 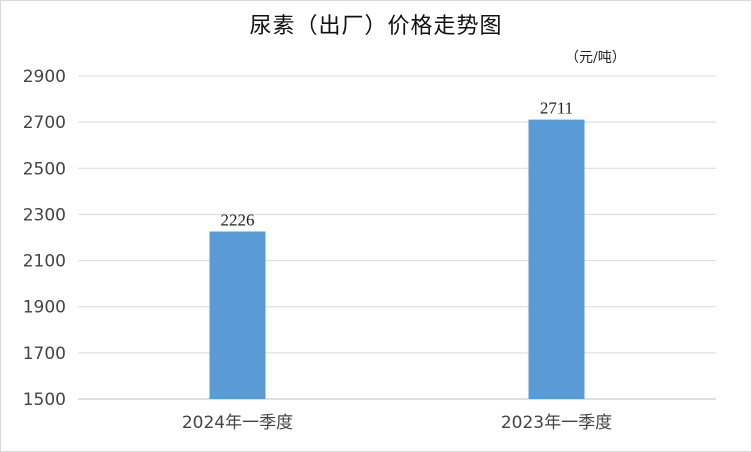 I want to click on y-tick-label: 1500, so click(x=44, y=400).